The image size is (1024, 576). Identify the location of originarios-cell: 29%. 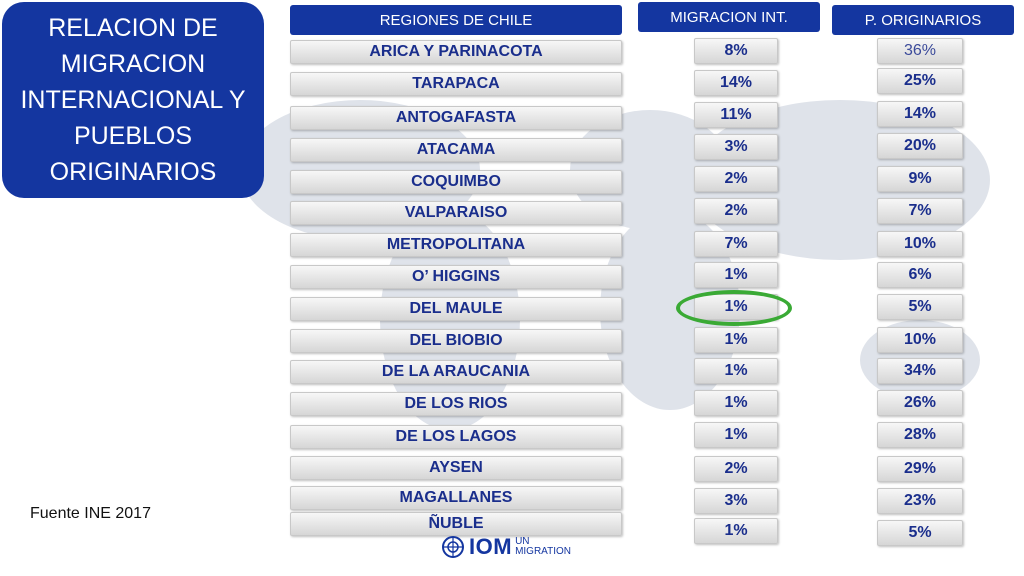
(920, 469).